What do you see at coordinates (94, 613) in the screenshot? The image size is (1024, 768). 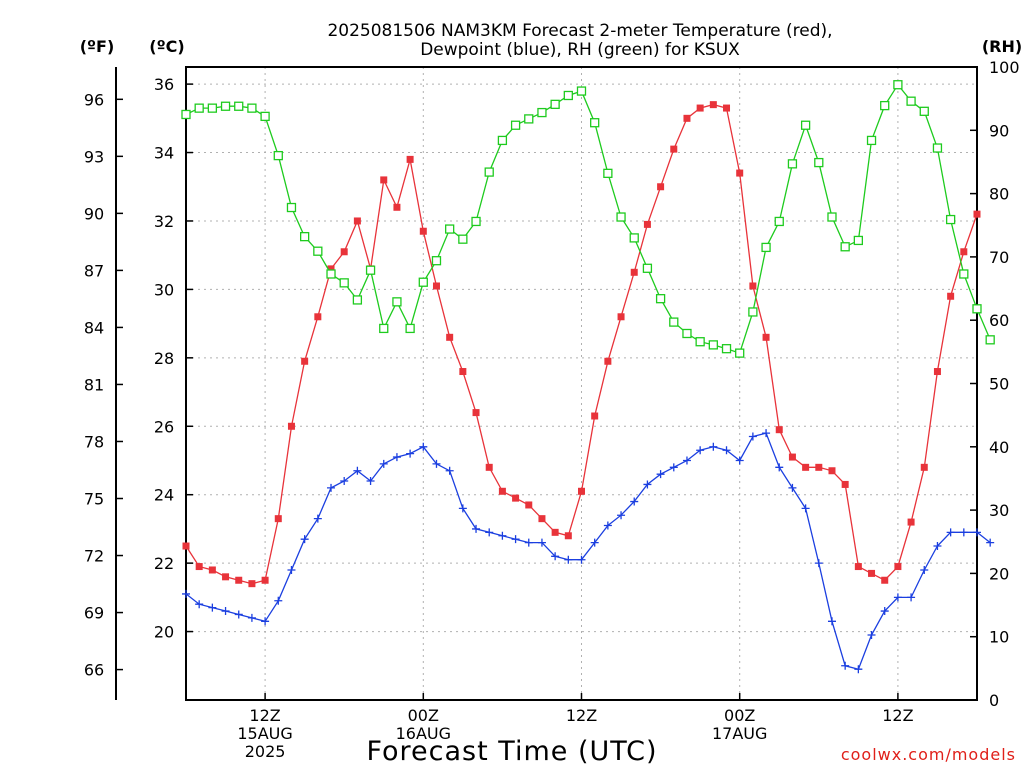 I see `fahrenheit-tick-label: 69` at bounding box center [94, 613].